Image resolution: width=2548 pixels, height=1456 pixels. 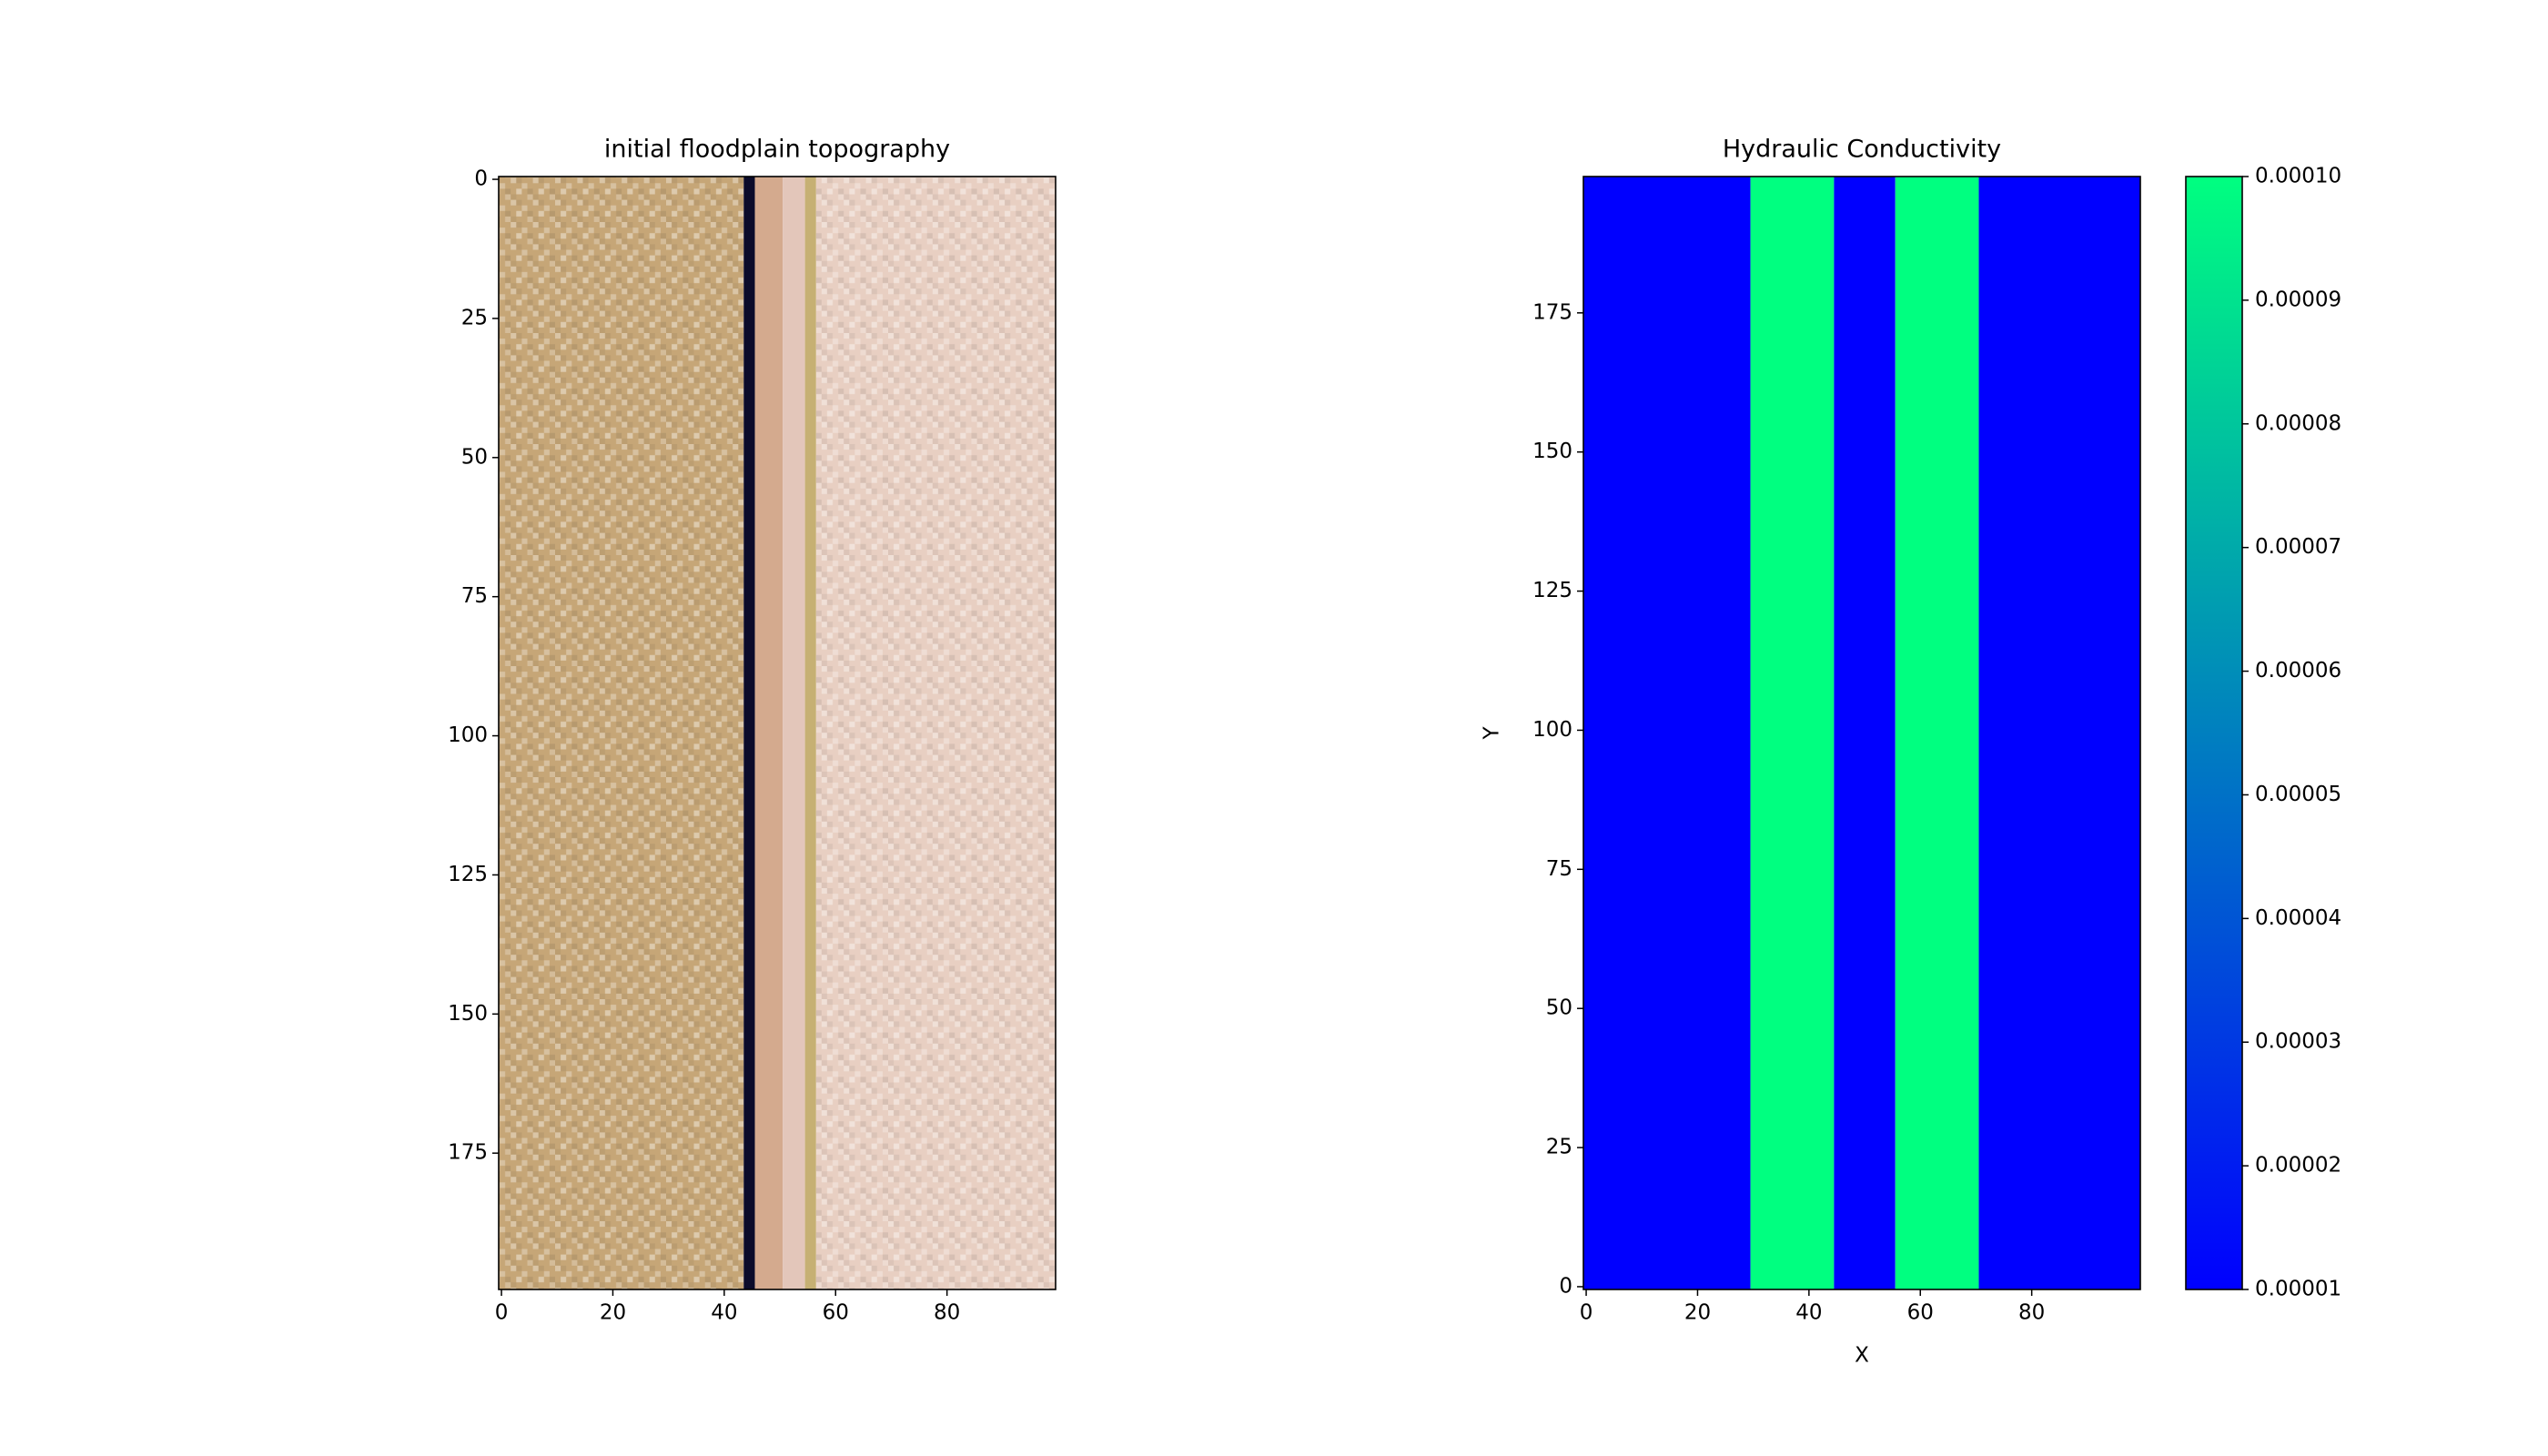 I want to click on colorbar-tick-label: 0.00010, so click(x=2298, y=177).